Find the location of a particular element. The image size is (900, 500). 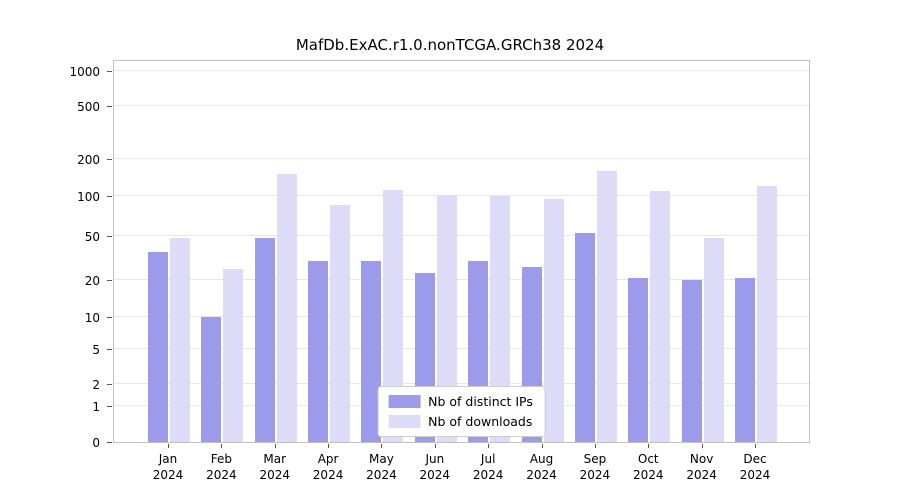

x-tick-label: Apr 2024 is located at coordinates (328, 467).